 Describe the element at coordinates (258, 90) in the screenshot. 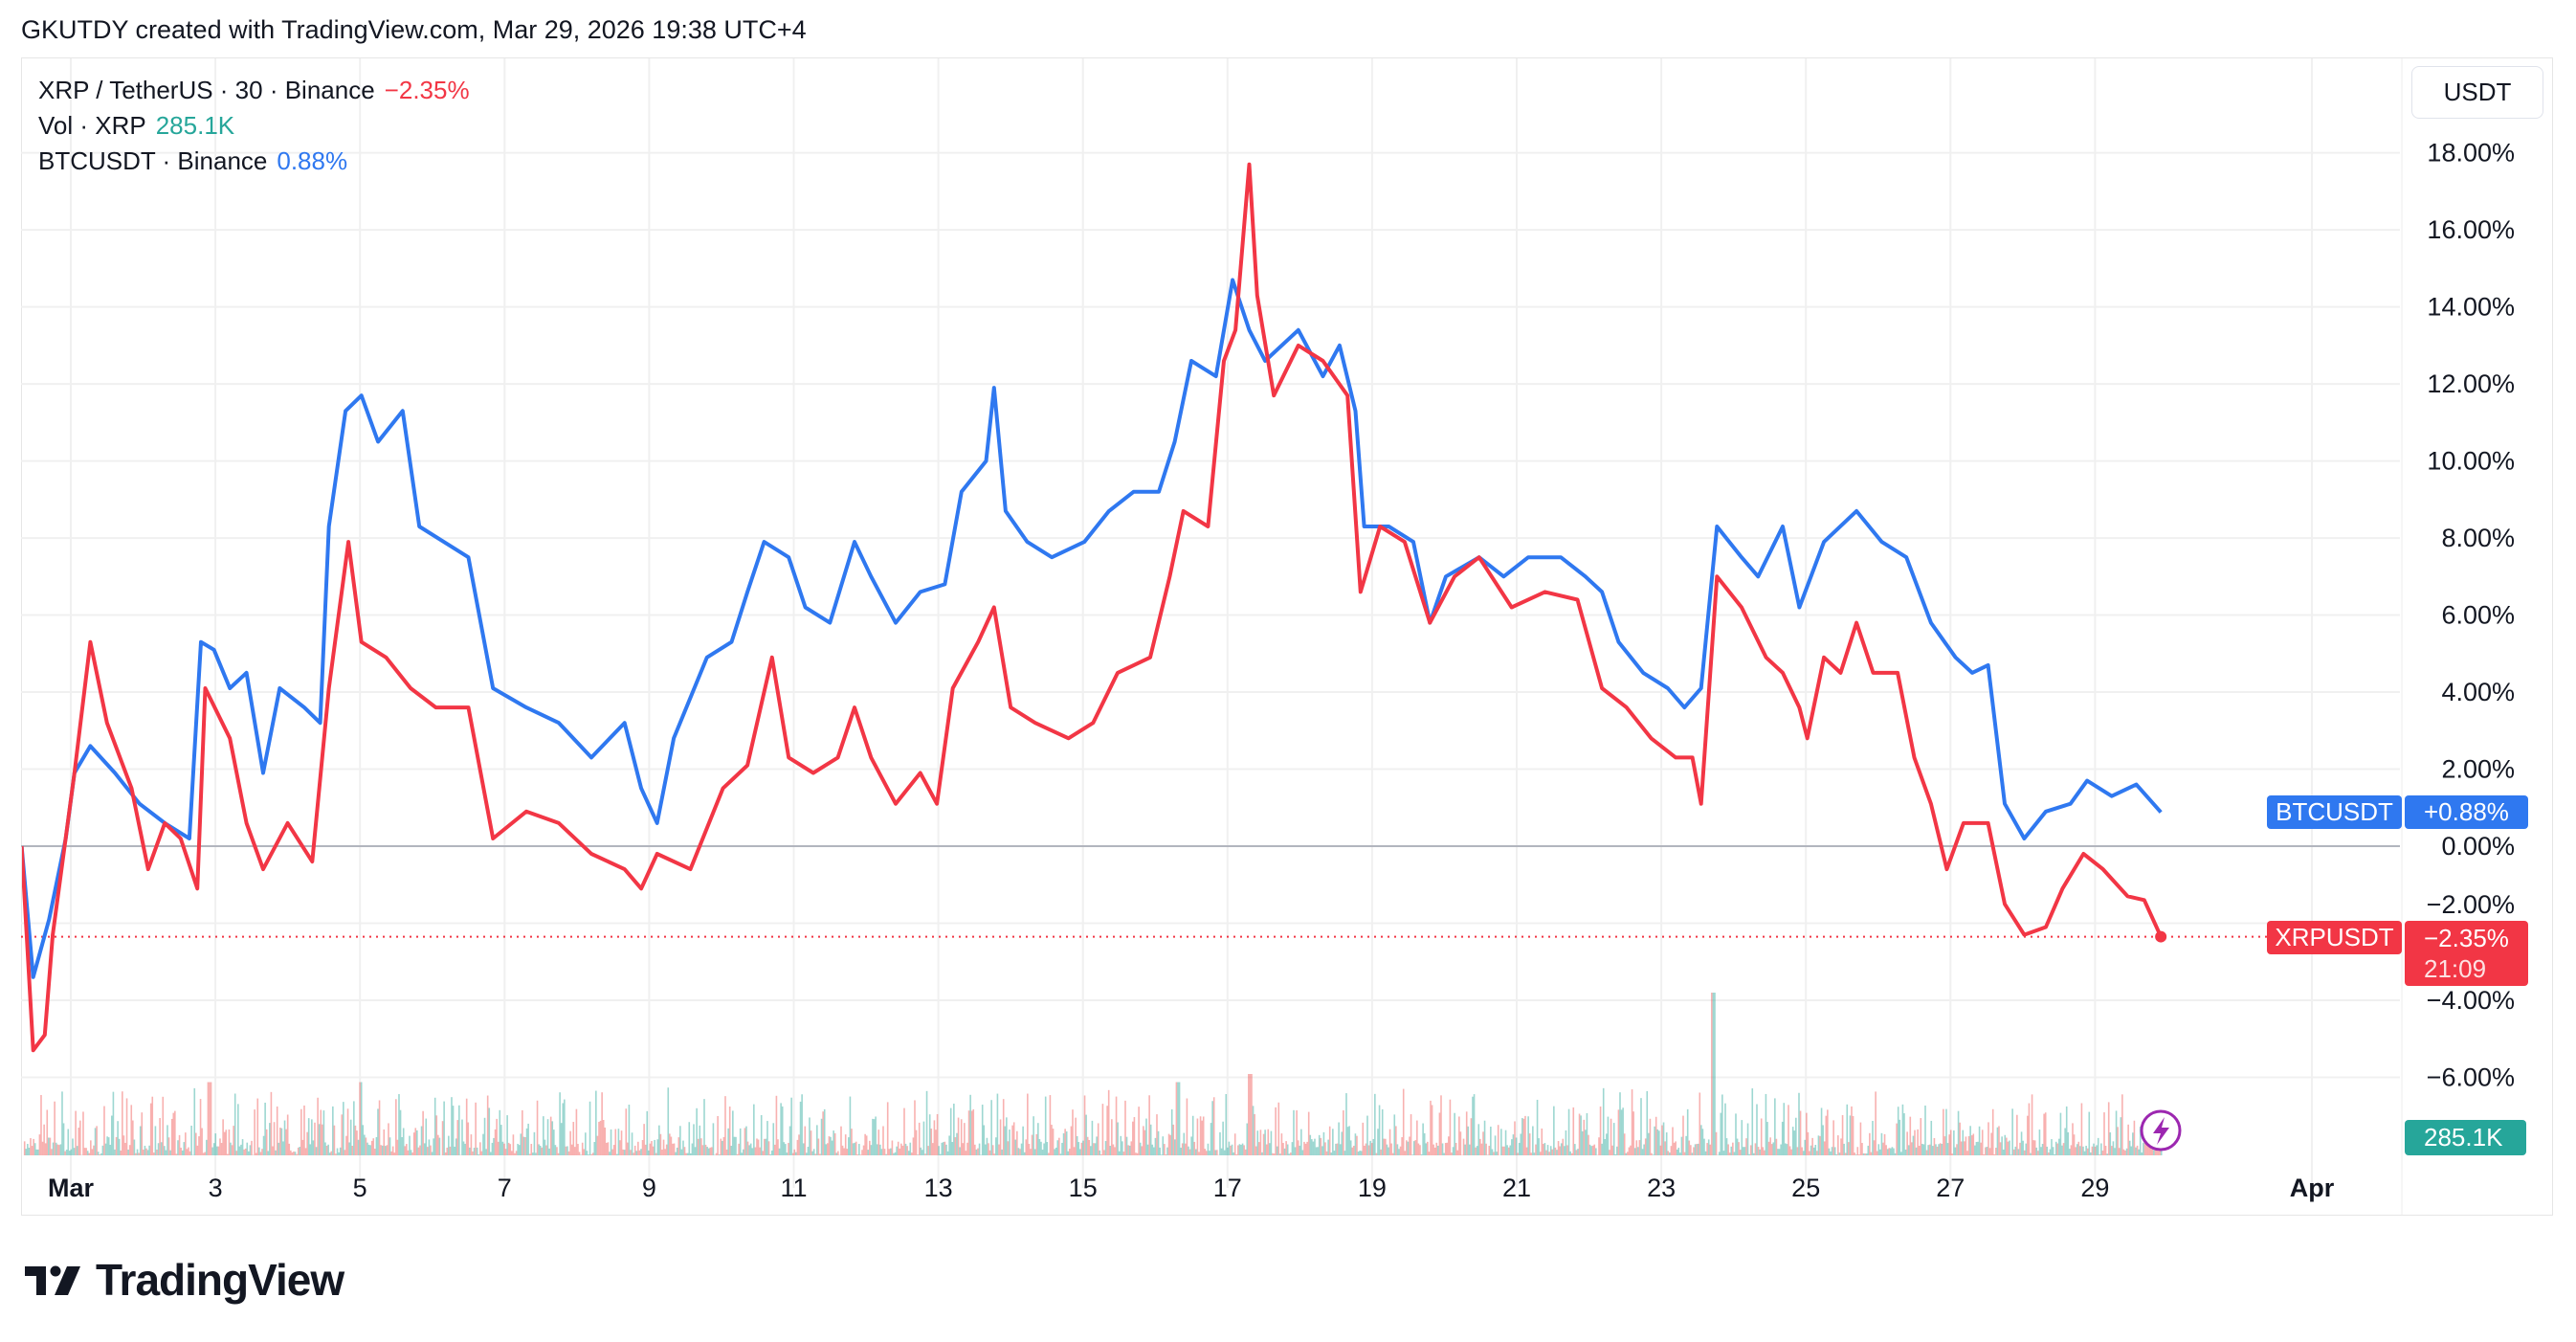

I see `legend-main-series: XRP / TetherUS · 30 · Binance −2.35%` at that location.